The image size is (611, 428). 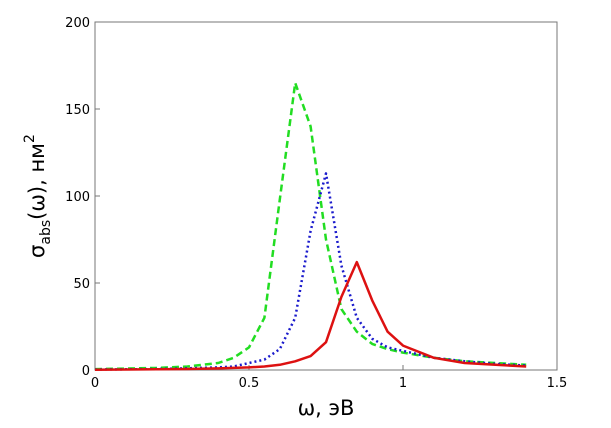 I want to click on y-label-sub: abs, so click(x=46, y=232).